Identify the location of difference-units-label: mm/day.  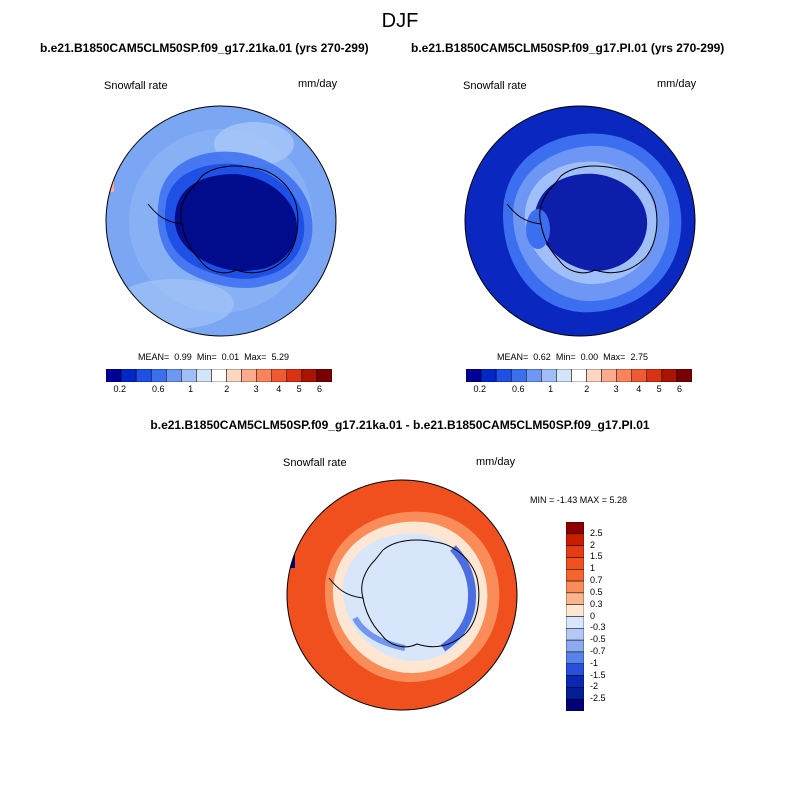
(496, 462).